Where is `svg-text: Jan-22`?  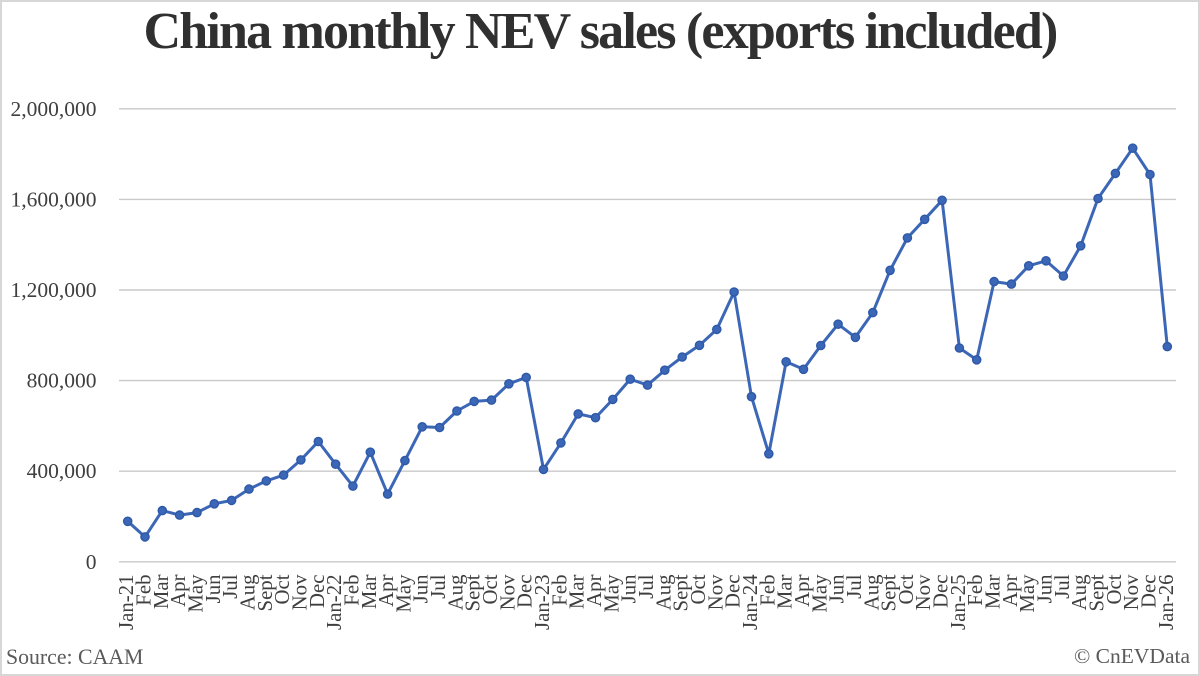 svg-text: Jan-22 is located at coordinates (334, 602).